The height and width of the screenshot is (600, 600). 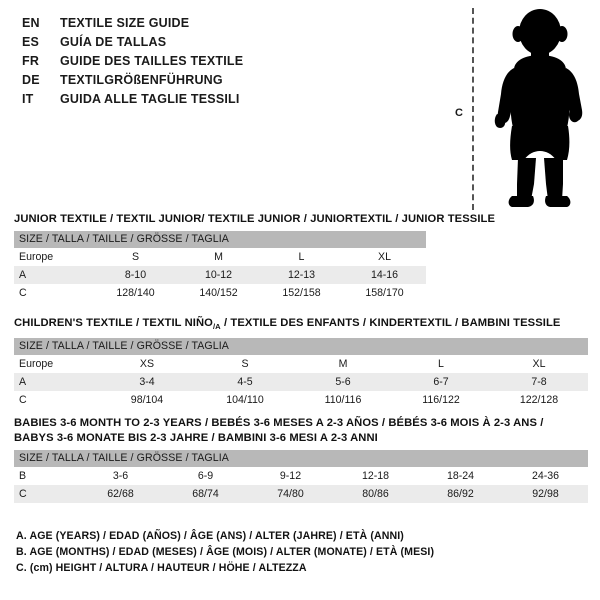 I want to click on language-row-it: IT GUIDA ALLE TAGLIE TESSILI, so click(x=222, y=99).